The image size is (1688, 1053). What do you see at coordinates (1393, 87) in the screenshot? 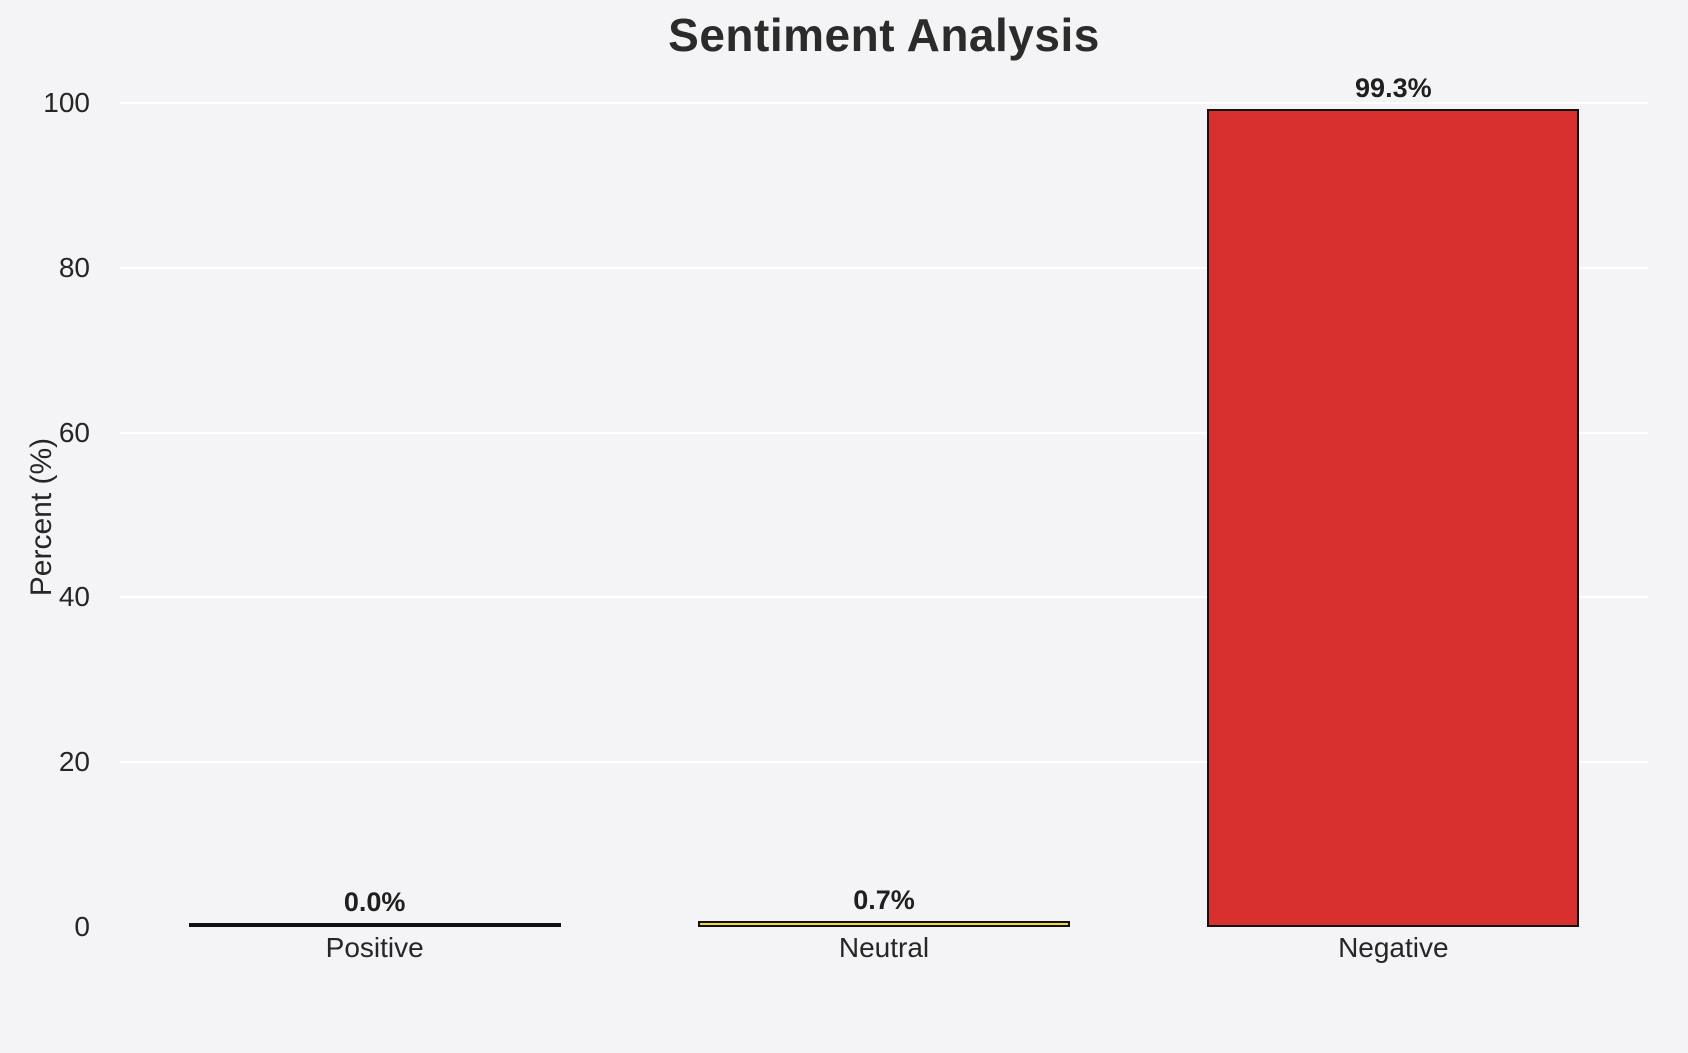
I see `bar-value-label: 99.3%` at bounding box center [1393, 87].